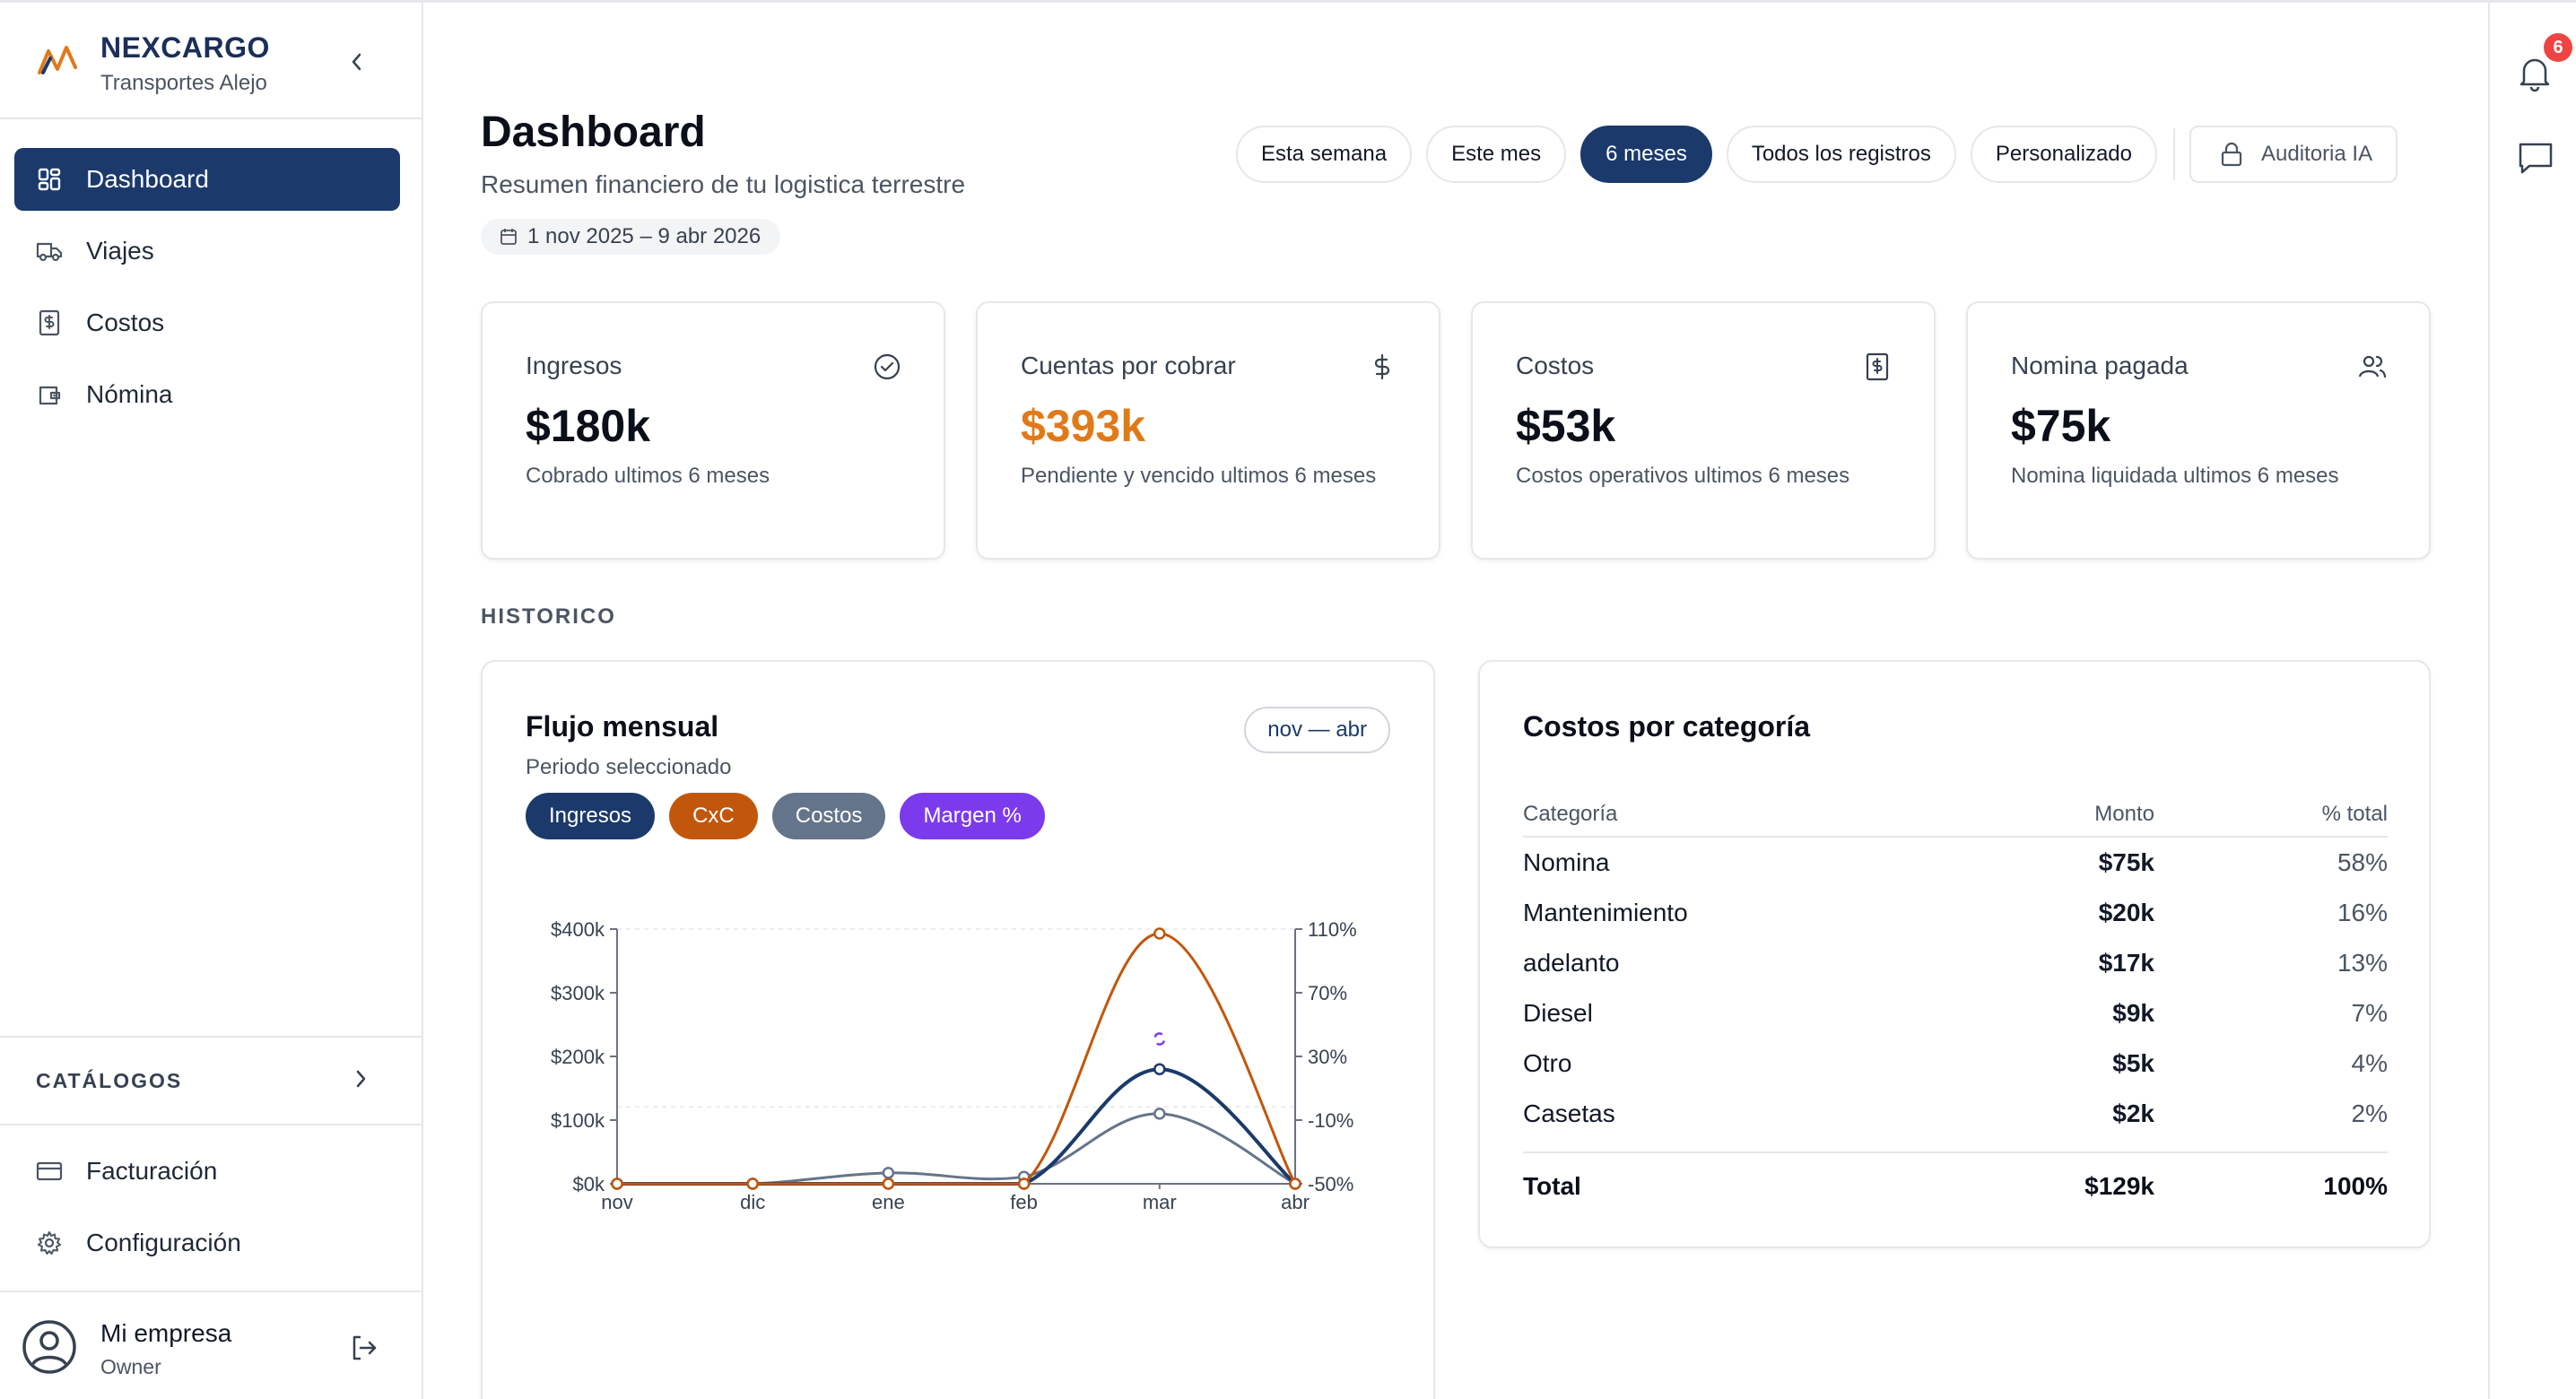  I want to click on chart-subtitle: Periodo seleccionado, so click(629, 767).